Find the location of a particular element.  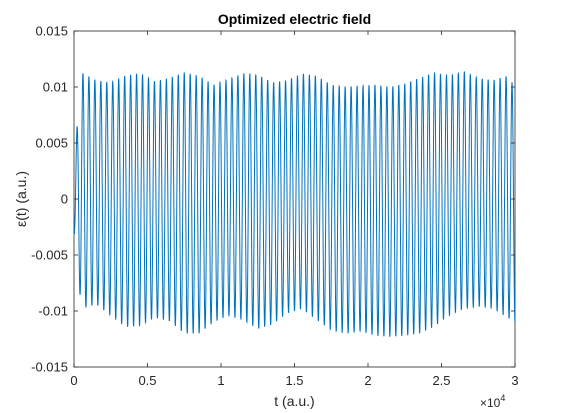

x-axis-label: t (a.u.) is located at coordinates (294, 401).